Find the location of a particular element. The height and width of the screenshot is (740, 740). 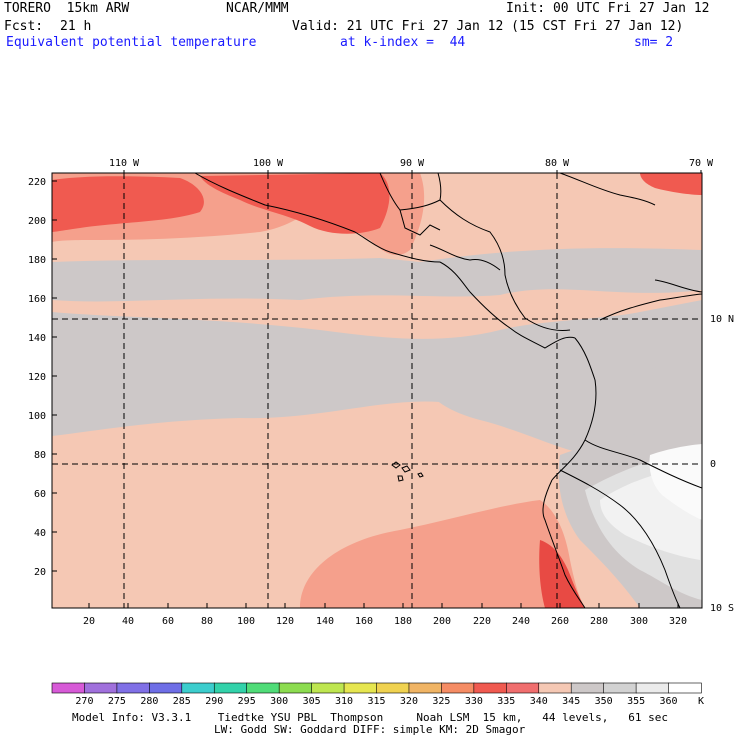

legend-value-label: 300 is located at coordinates (279, 701).